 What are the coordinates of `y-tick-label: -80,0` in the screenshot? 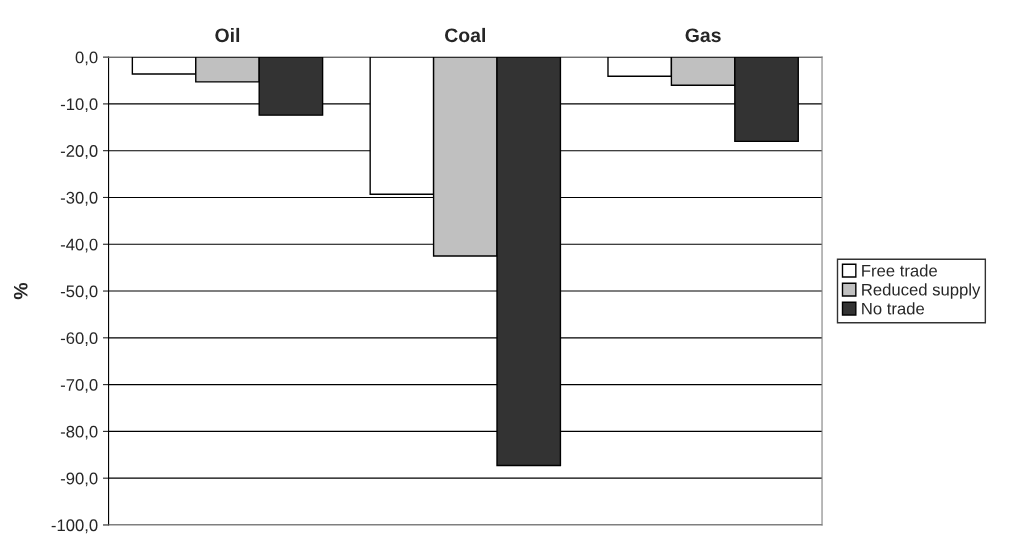 It's located at (79, 432).